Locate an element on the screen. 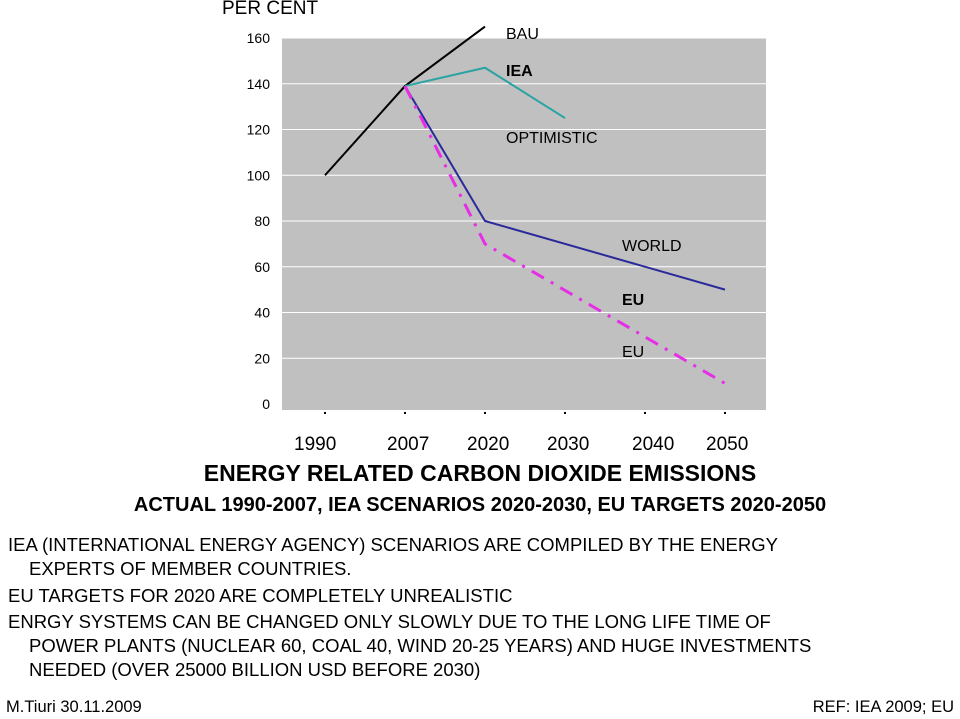 Image resolution: width=960 pixels, height=719 pixels. y-tick-label-60: 60 is located at coordinates (262, 267).